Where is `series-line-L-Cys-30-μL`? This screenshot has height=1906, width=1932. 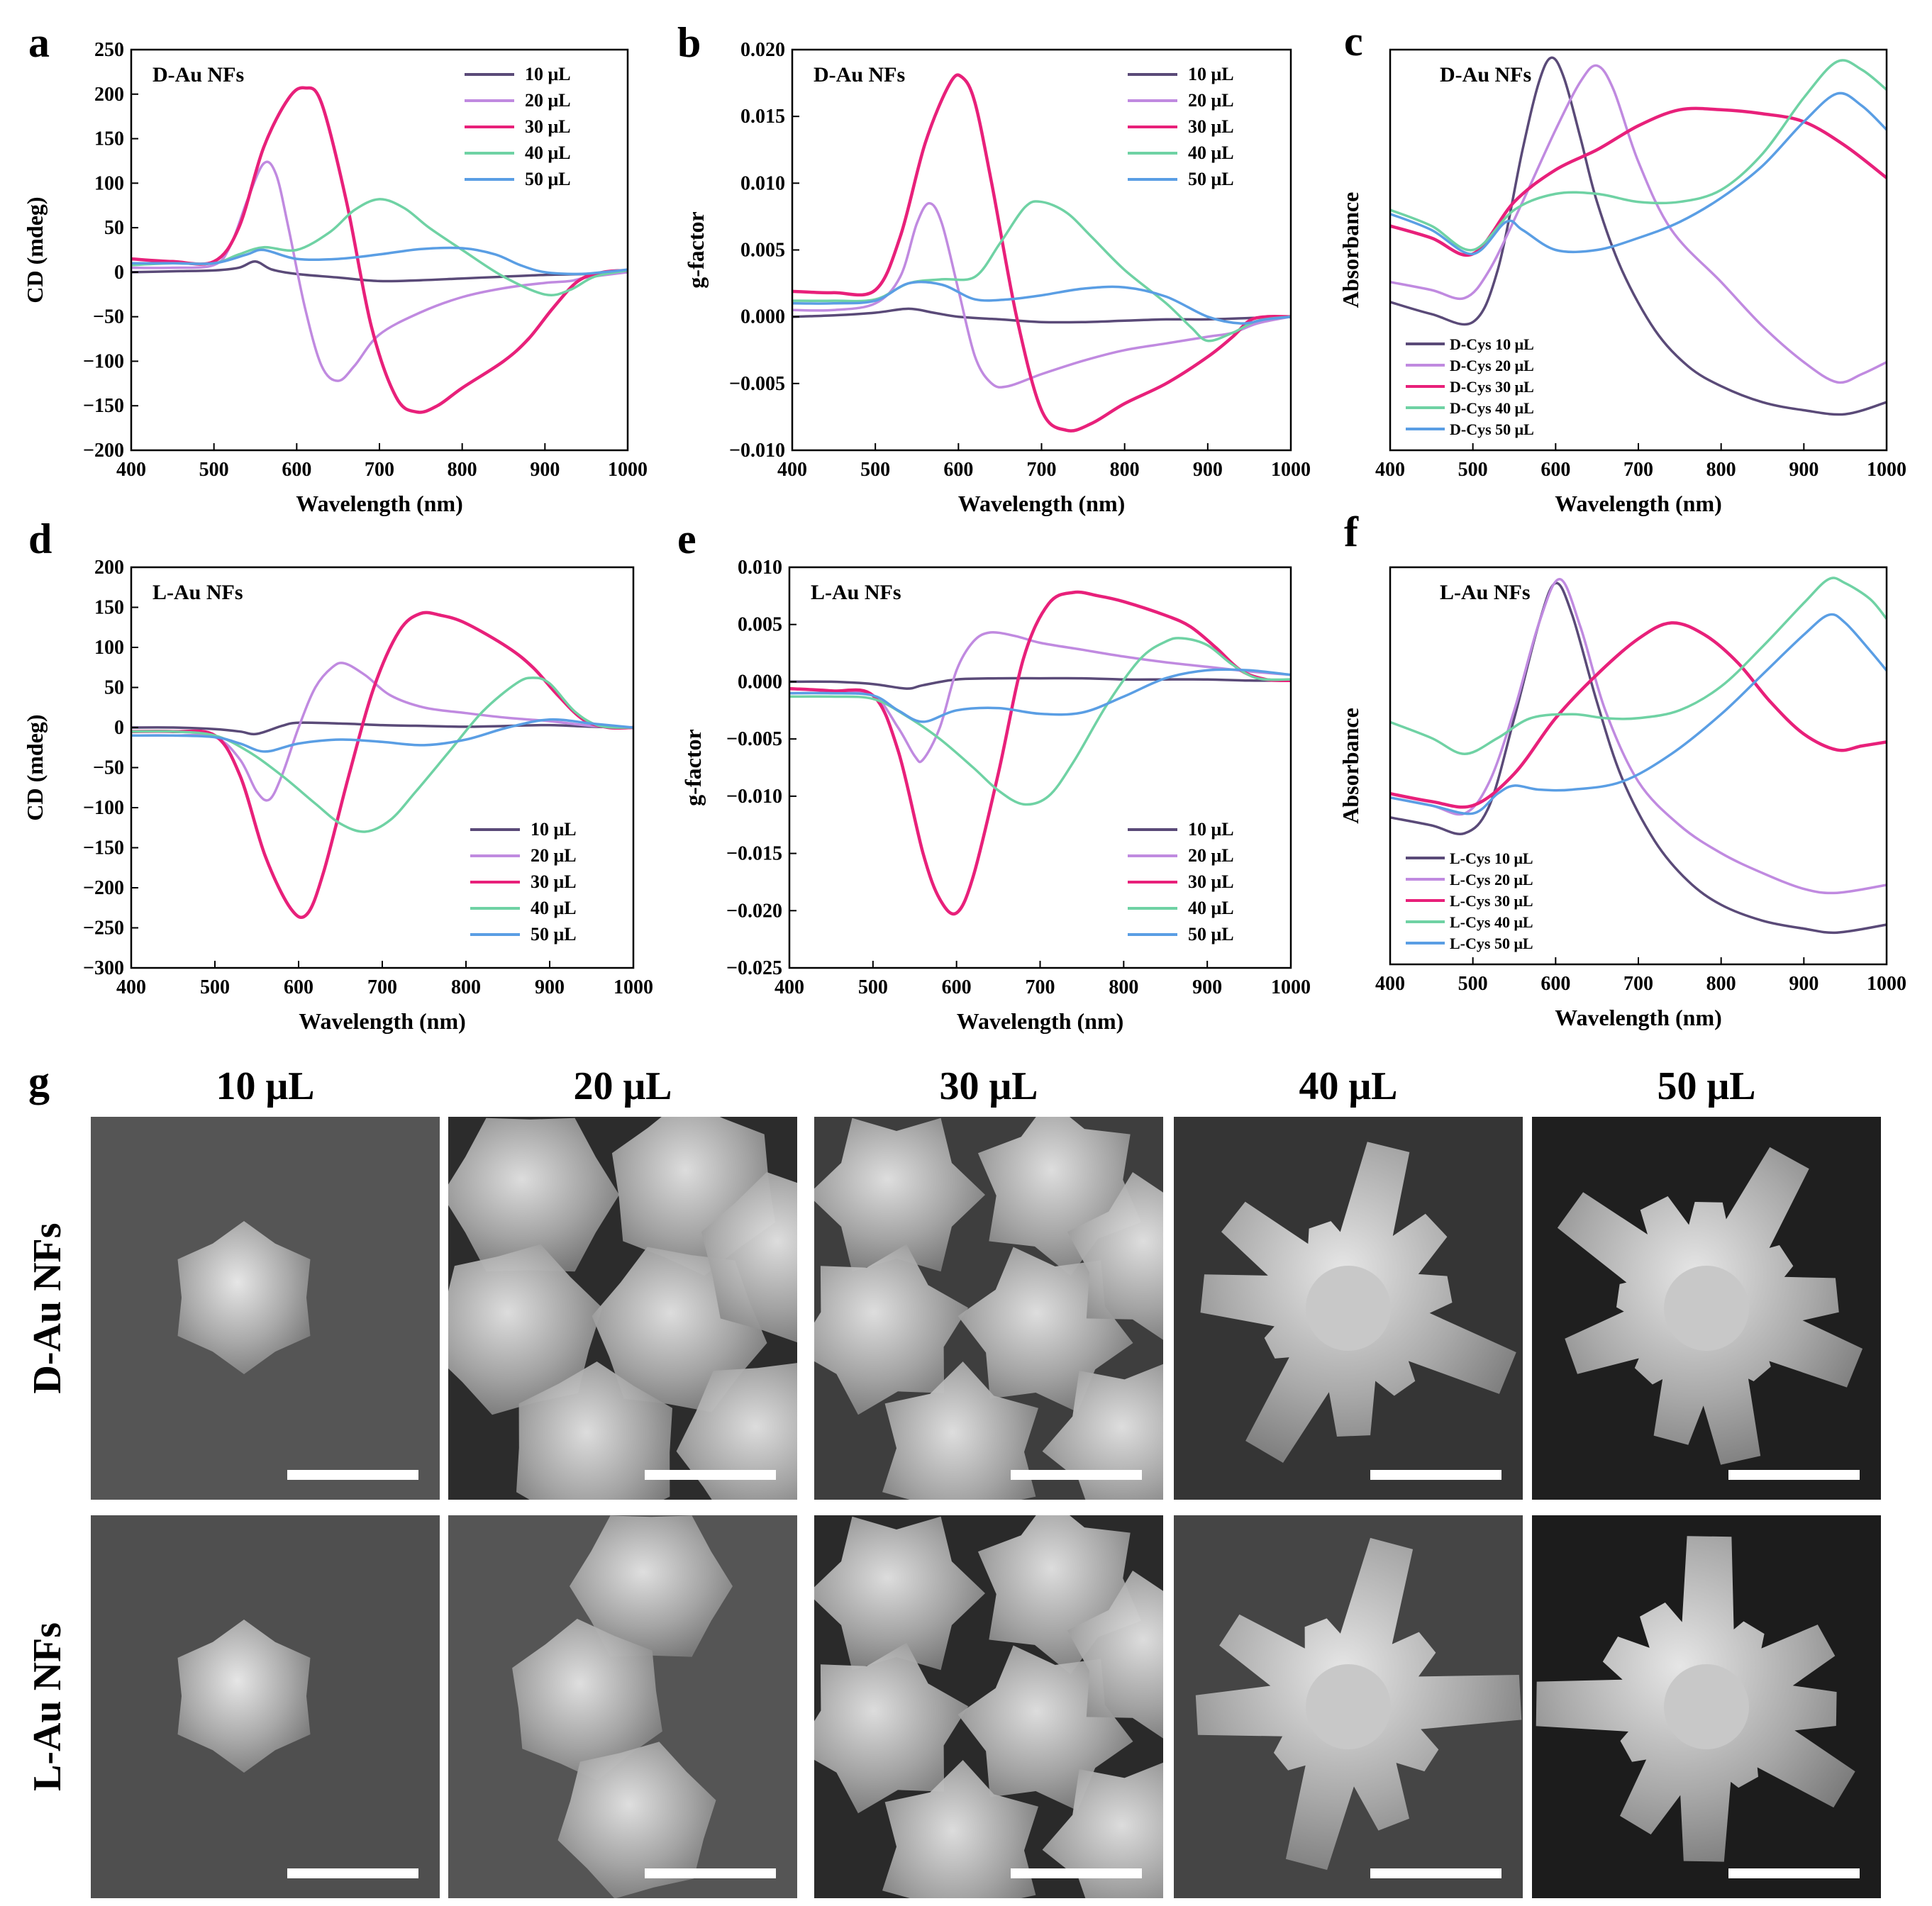 series-line-L-Cys-30-μL is located at coordinates (1638, 715).